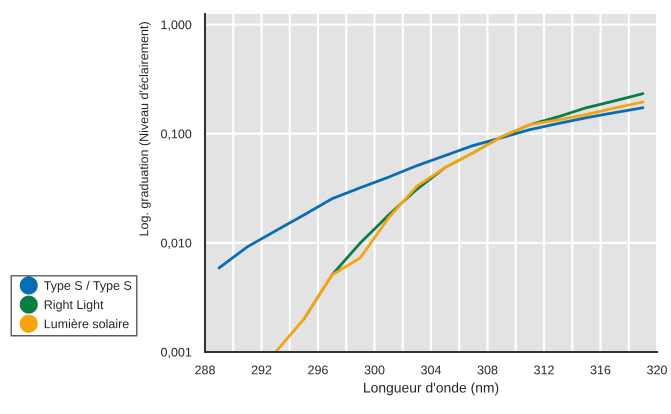  What do you see at coordinates (176, 353) in the screenshot?
I see `y-tick-label: 0,001` at bounding box center [176, 353].